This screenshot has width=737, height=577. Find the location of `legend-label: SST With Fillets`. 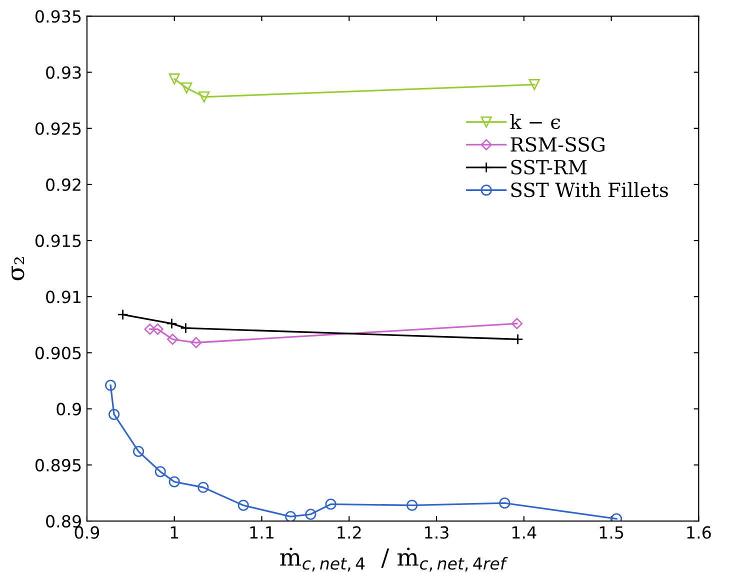

legend-label: SST With Fillets is located at coordinates (589, 190).